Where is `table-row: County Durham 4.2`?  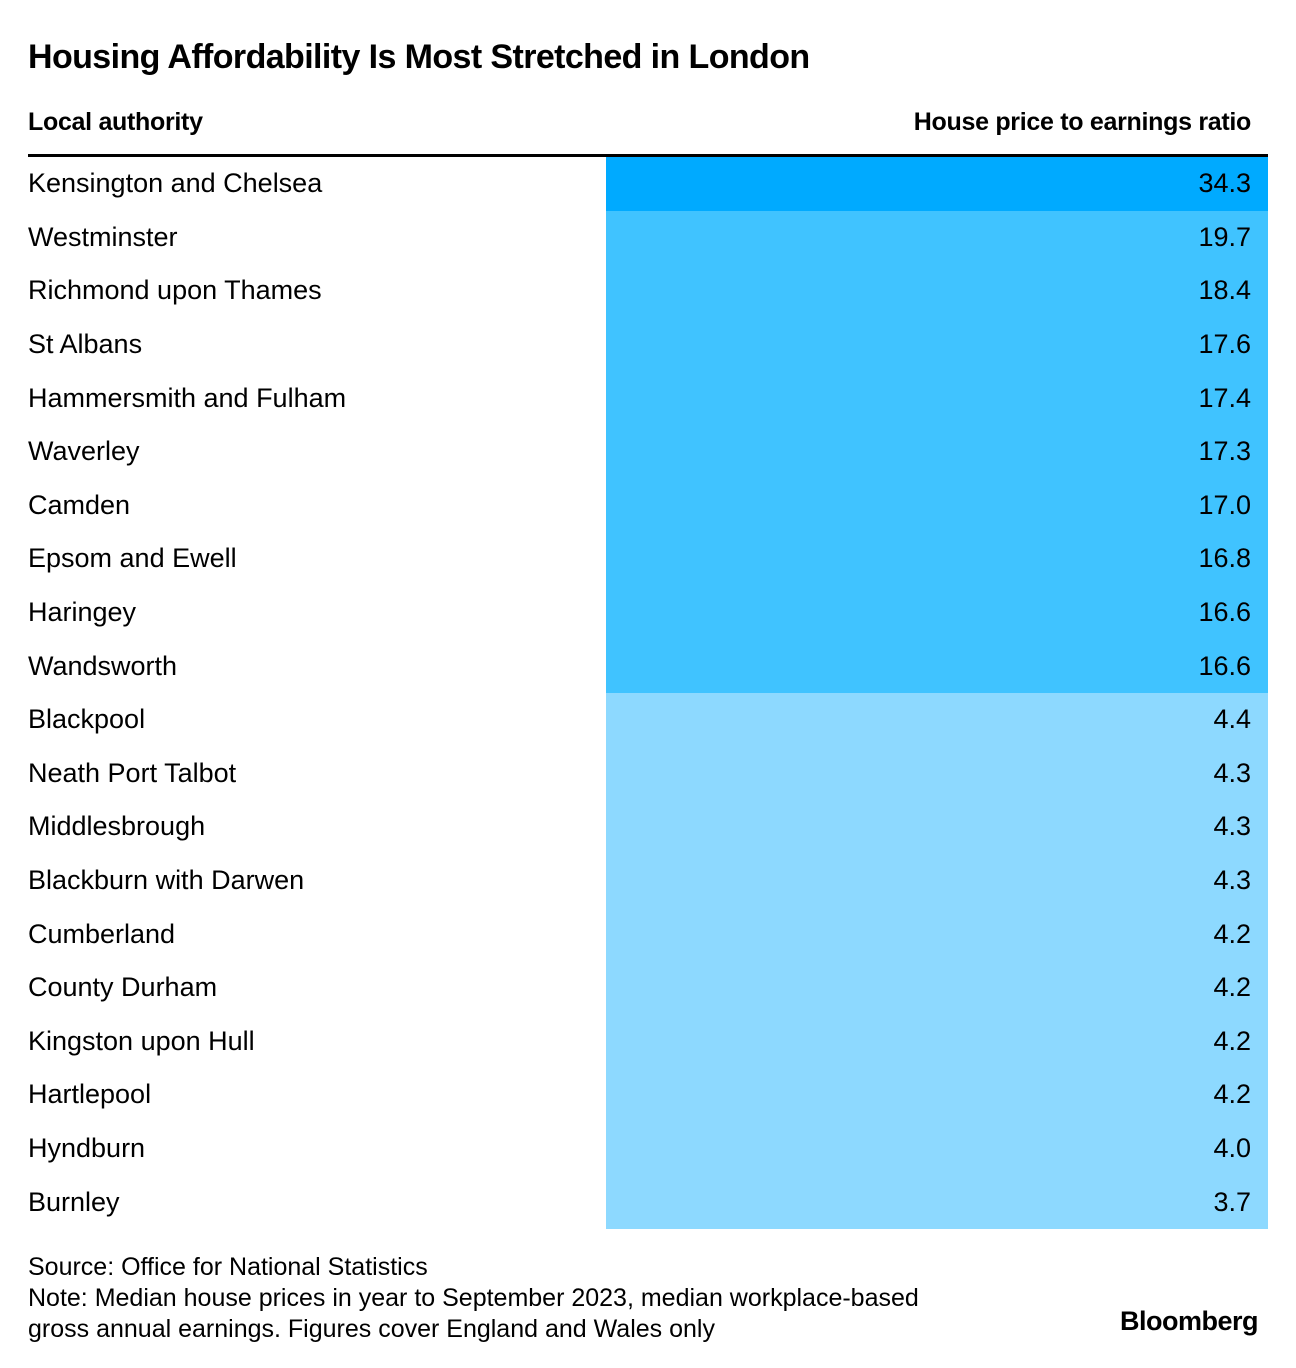
table-row: County Durham 4.2 is located at coordinates (648, 987).